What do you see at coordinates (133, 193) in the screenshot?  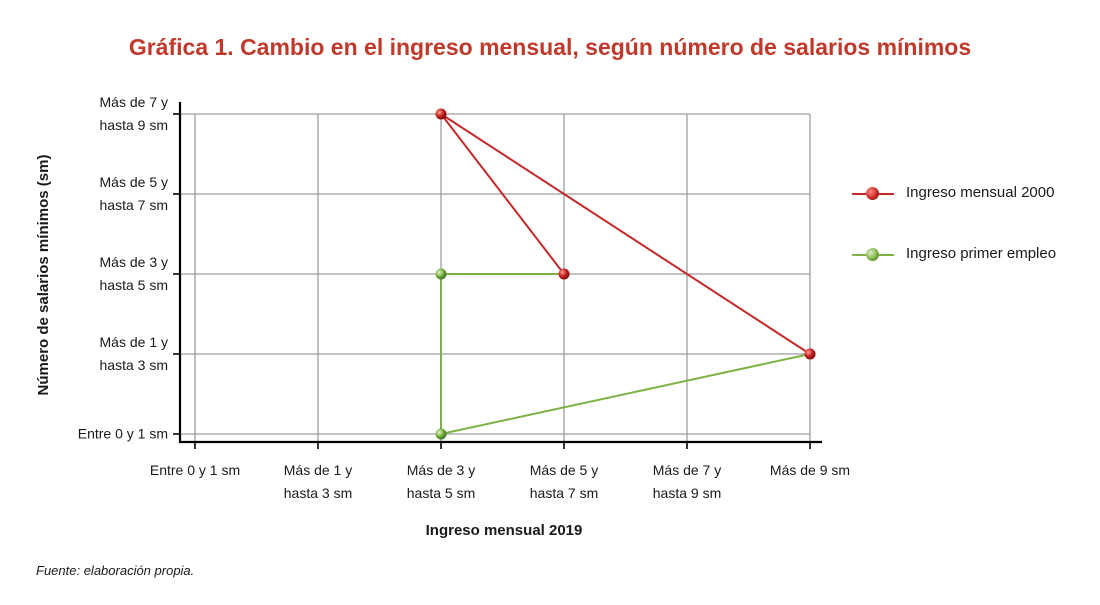 I see `y-tick-label: Más de 5 y hasta 7 sm` at bounding box center [133, 193].